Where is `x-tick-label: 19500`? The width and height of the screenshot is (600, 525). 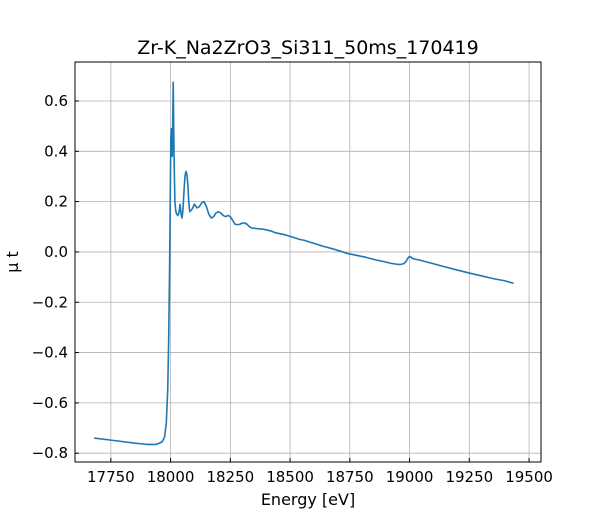 x-tick-label: 19500 is located at coordinates (529, 477).